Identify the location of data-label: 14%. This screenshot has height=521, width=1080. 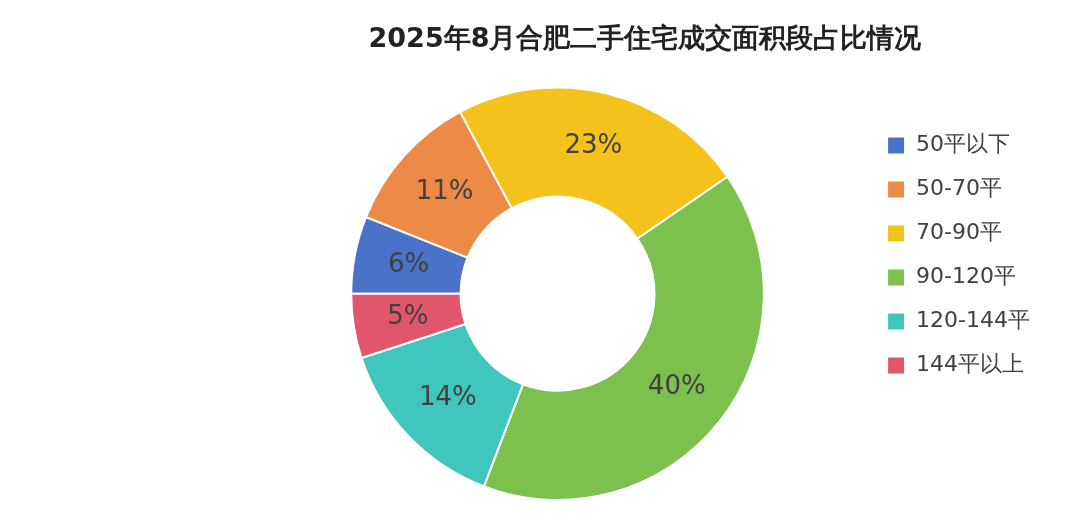
(447, 396).